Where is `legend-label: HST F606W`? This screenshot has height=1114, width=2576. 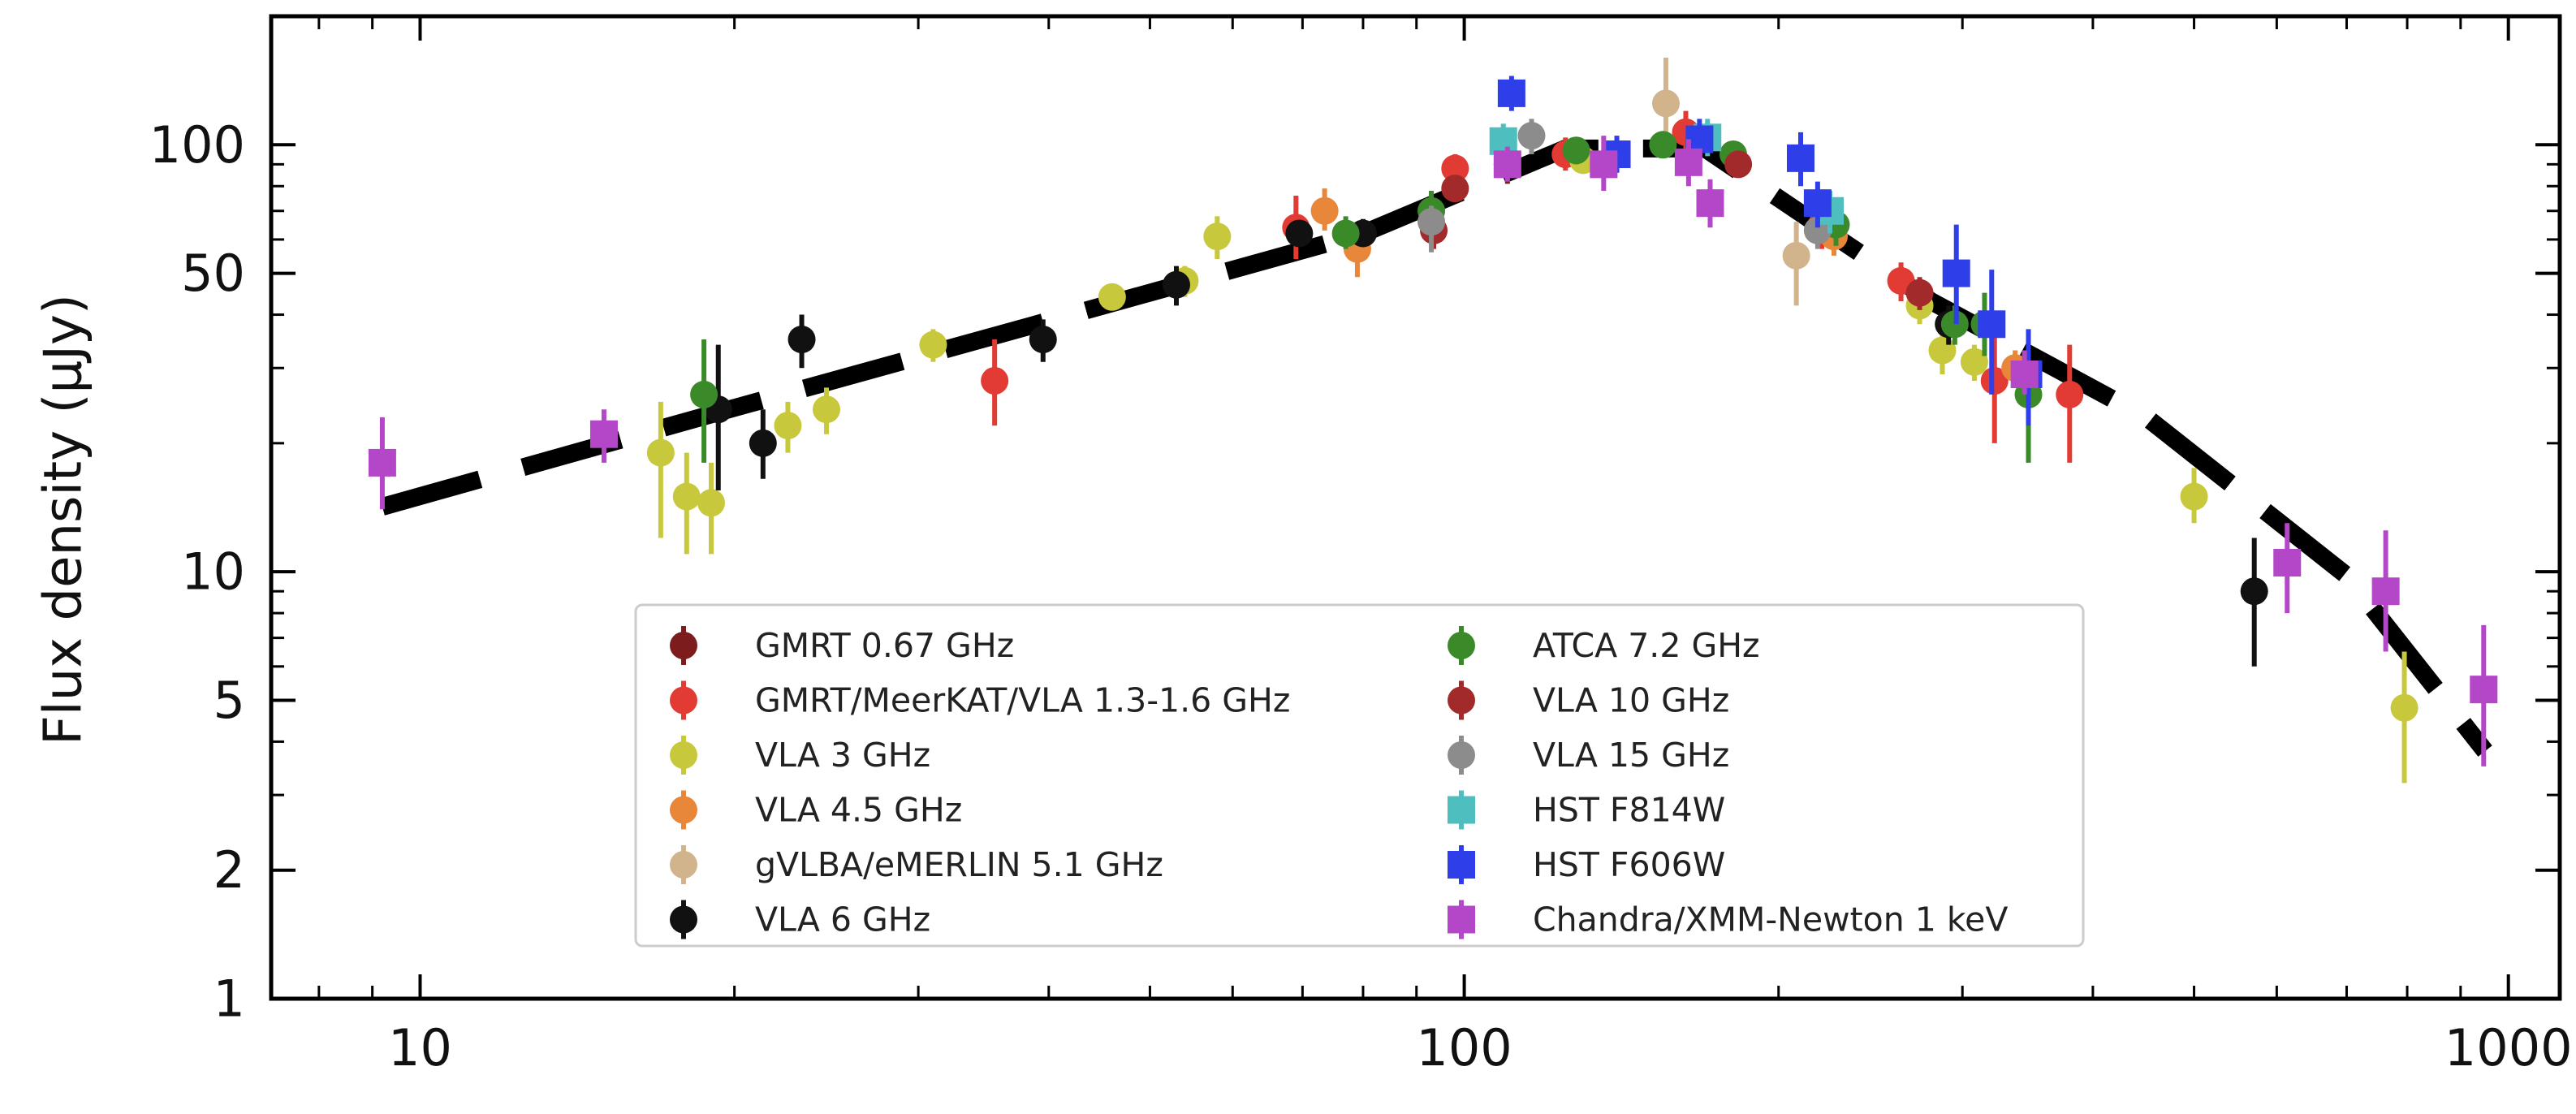
legend-label: HST F606W is located at coordinates (1629, 864).